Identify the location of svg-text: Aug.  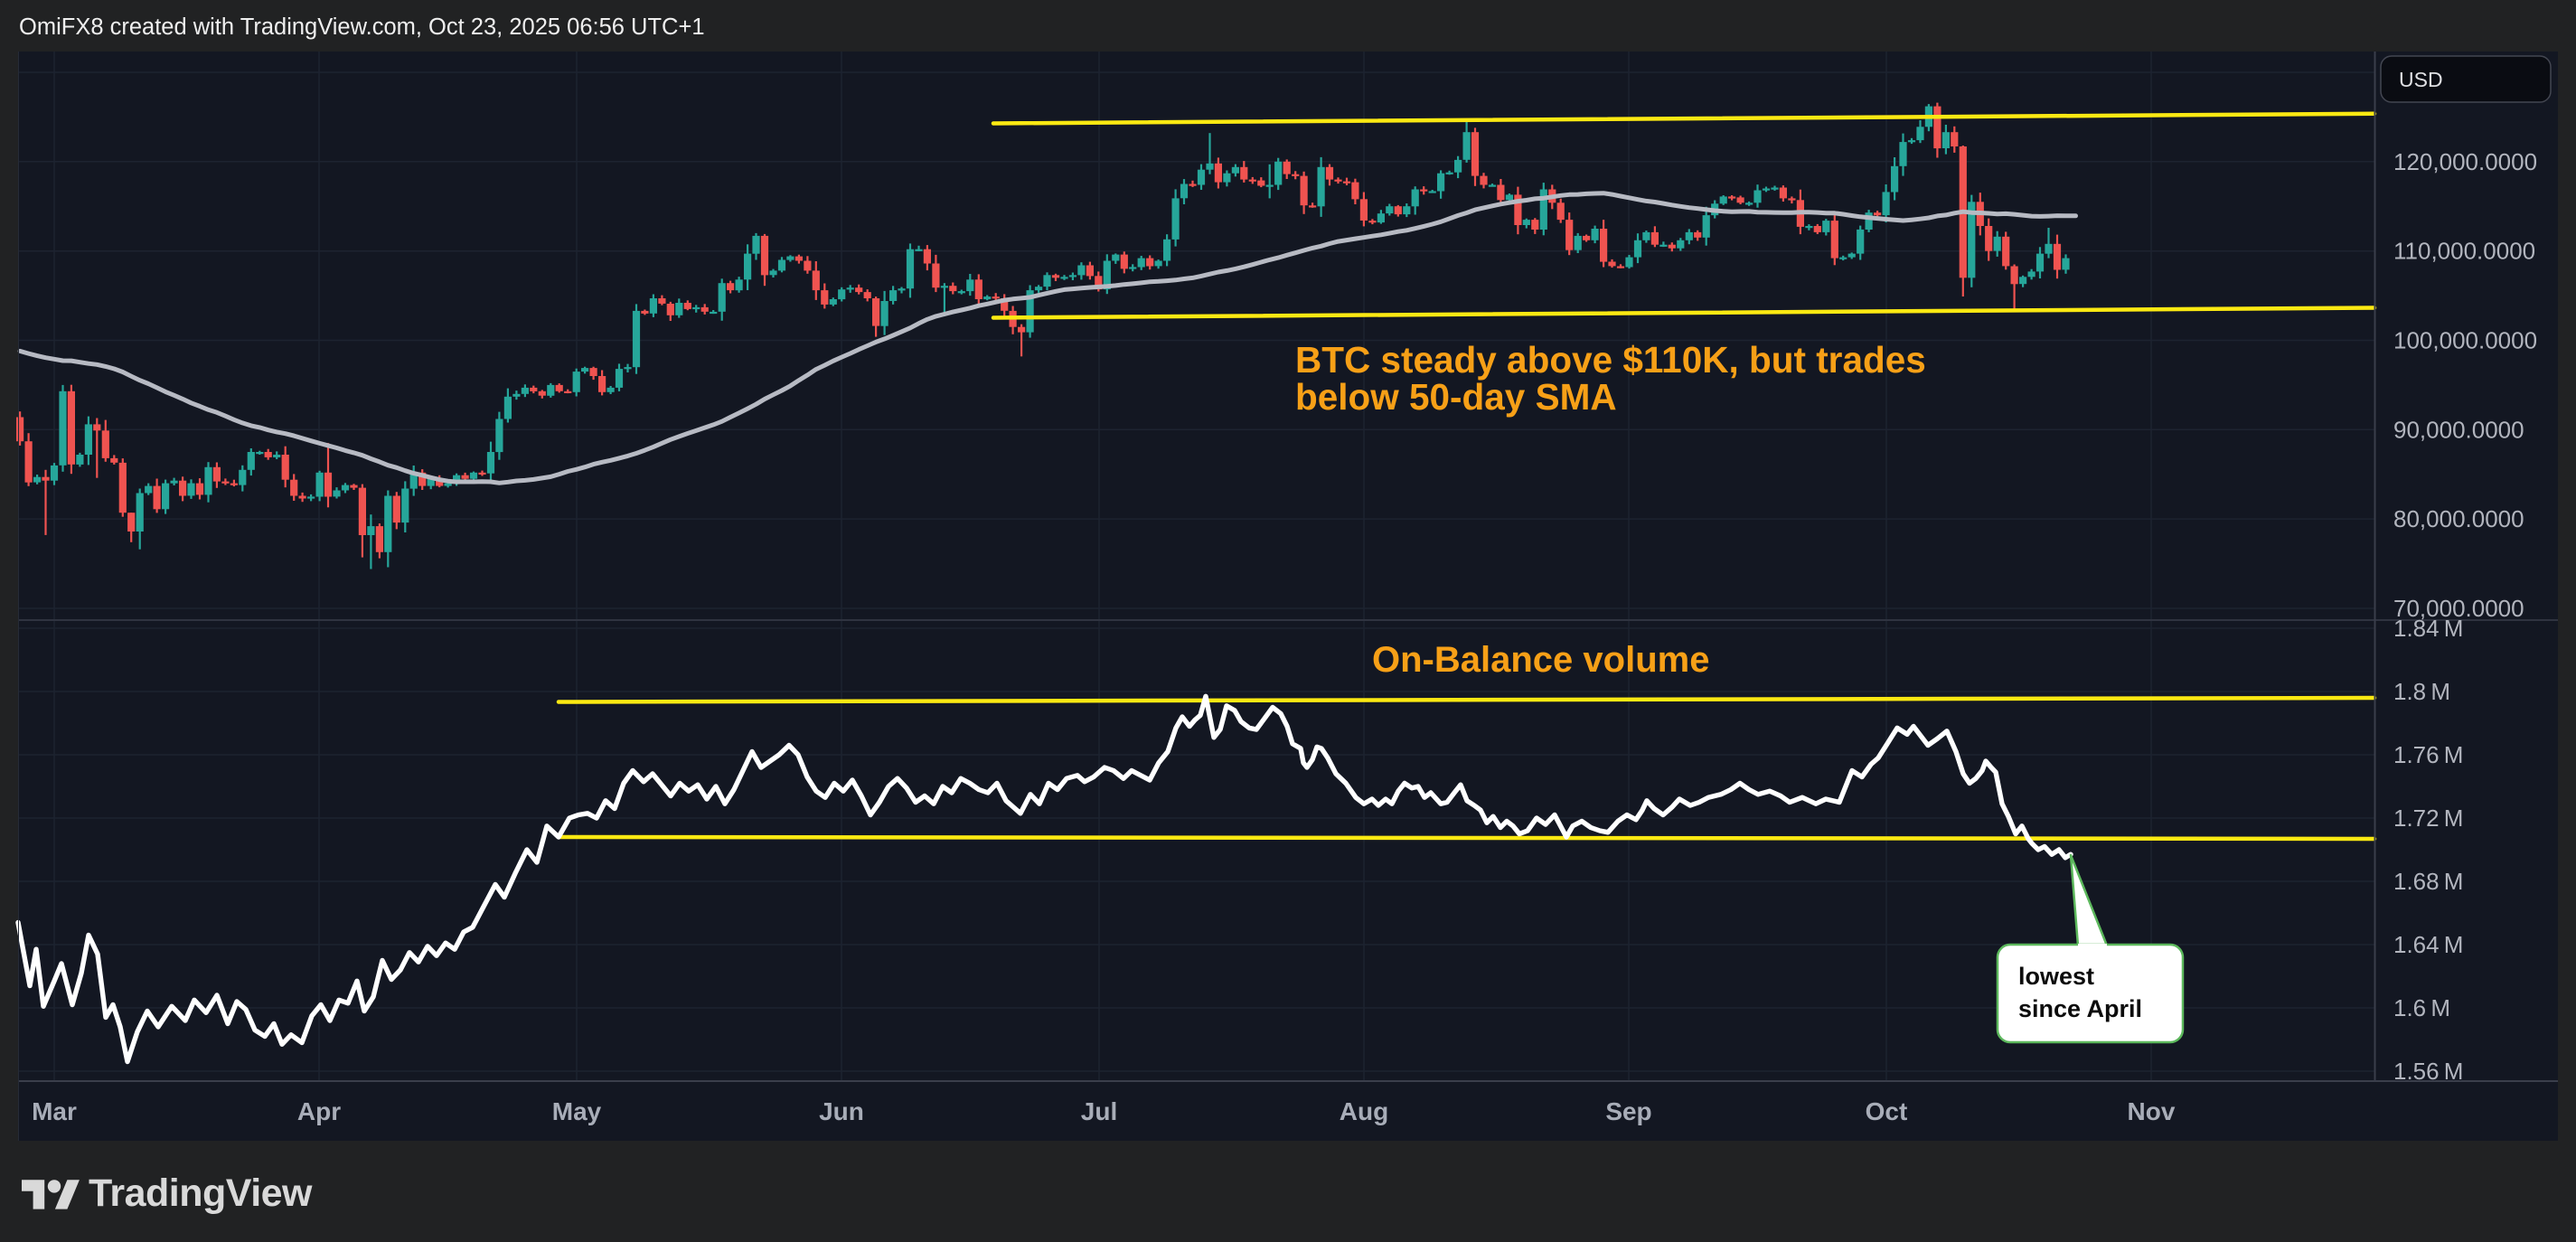
(1364, 1111).